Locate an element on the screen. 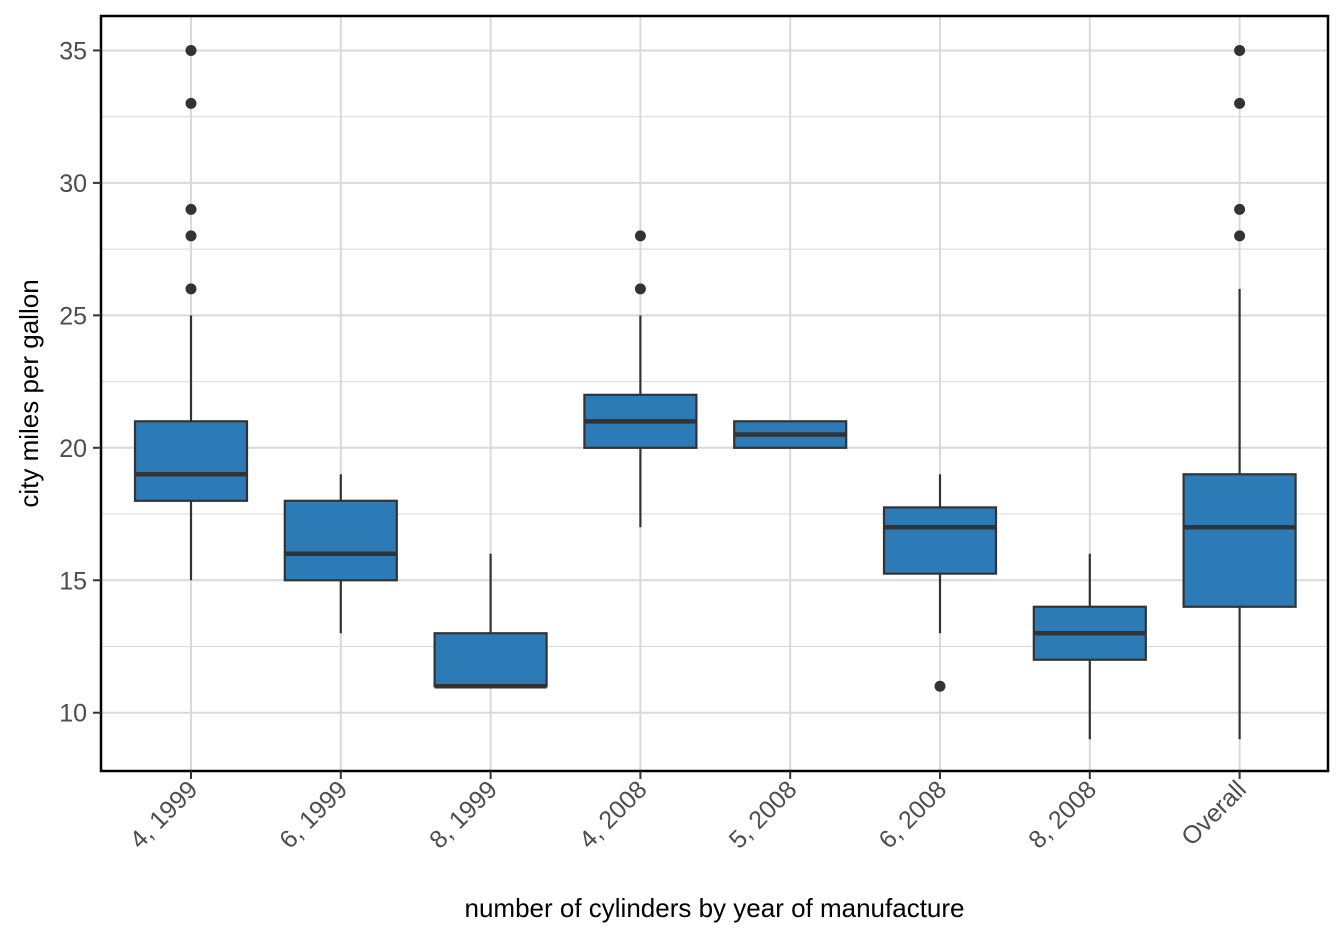  x-tick-label: 4, 2008 is located at coordinates (613, 814).